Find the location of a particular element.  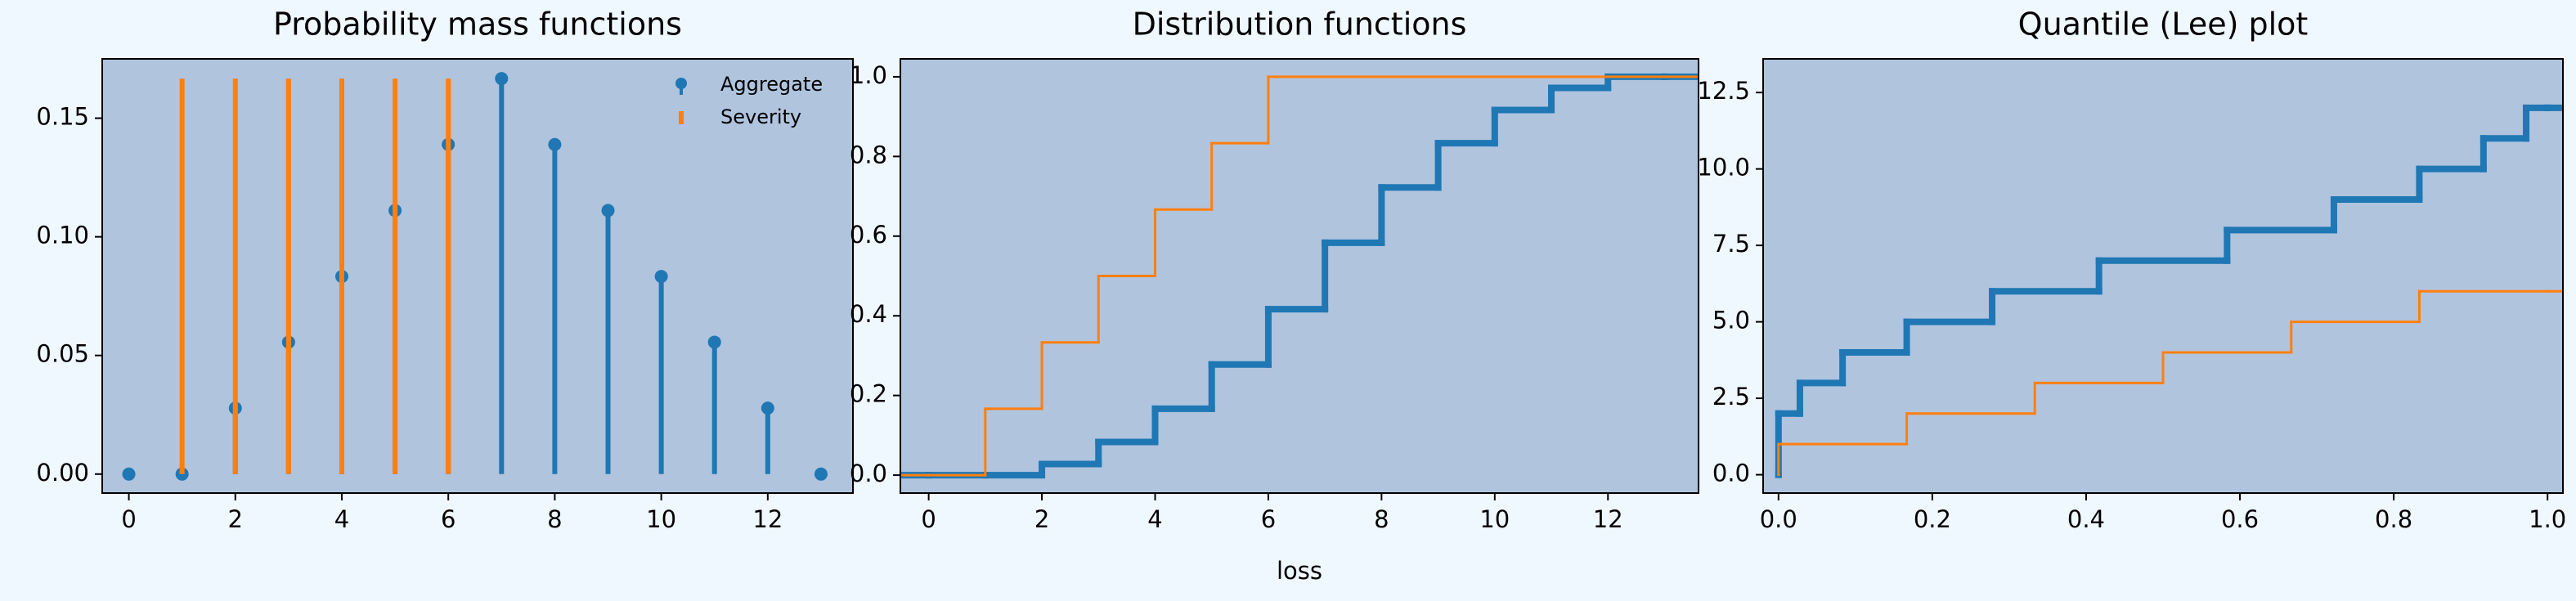

x-tick-label: 1.0 is located at coordinates (2547, 519).